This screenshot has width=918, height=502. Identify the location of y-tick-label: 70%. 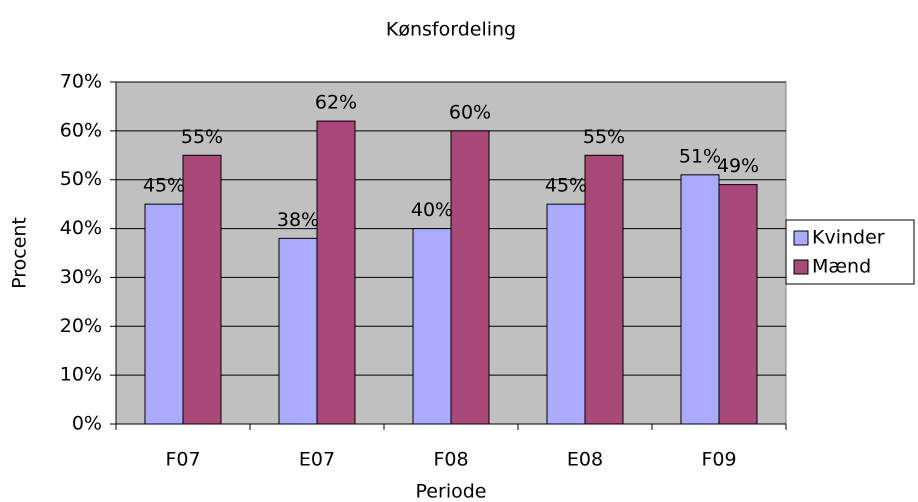
(81, 82).